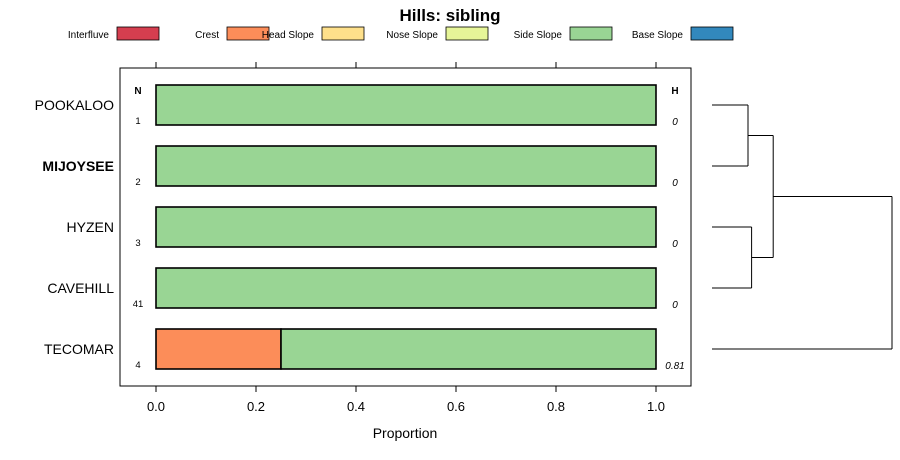  What do you see at coordinates (89, 35) in the screenshot?
I see `legend-label-interfluve: Interfluve` at bounding box center [89, 35].